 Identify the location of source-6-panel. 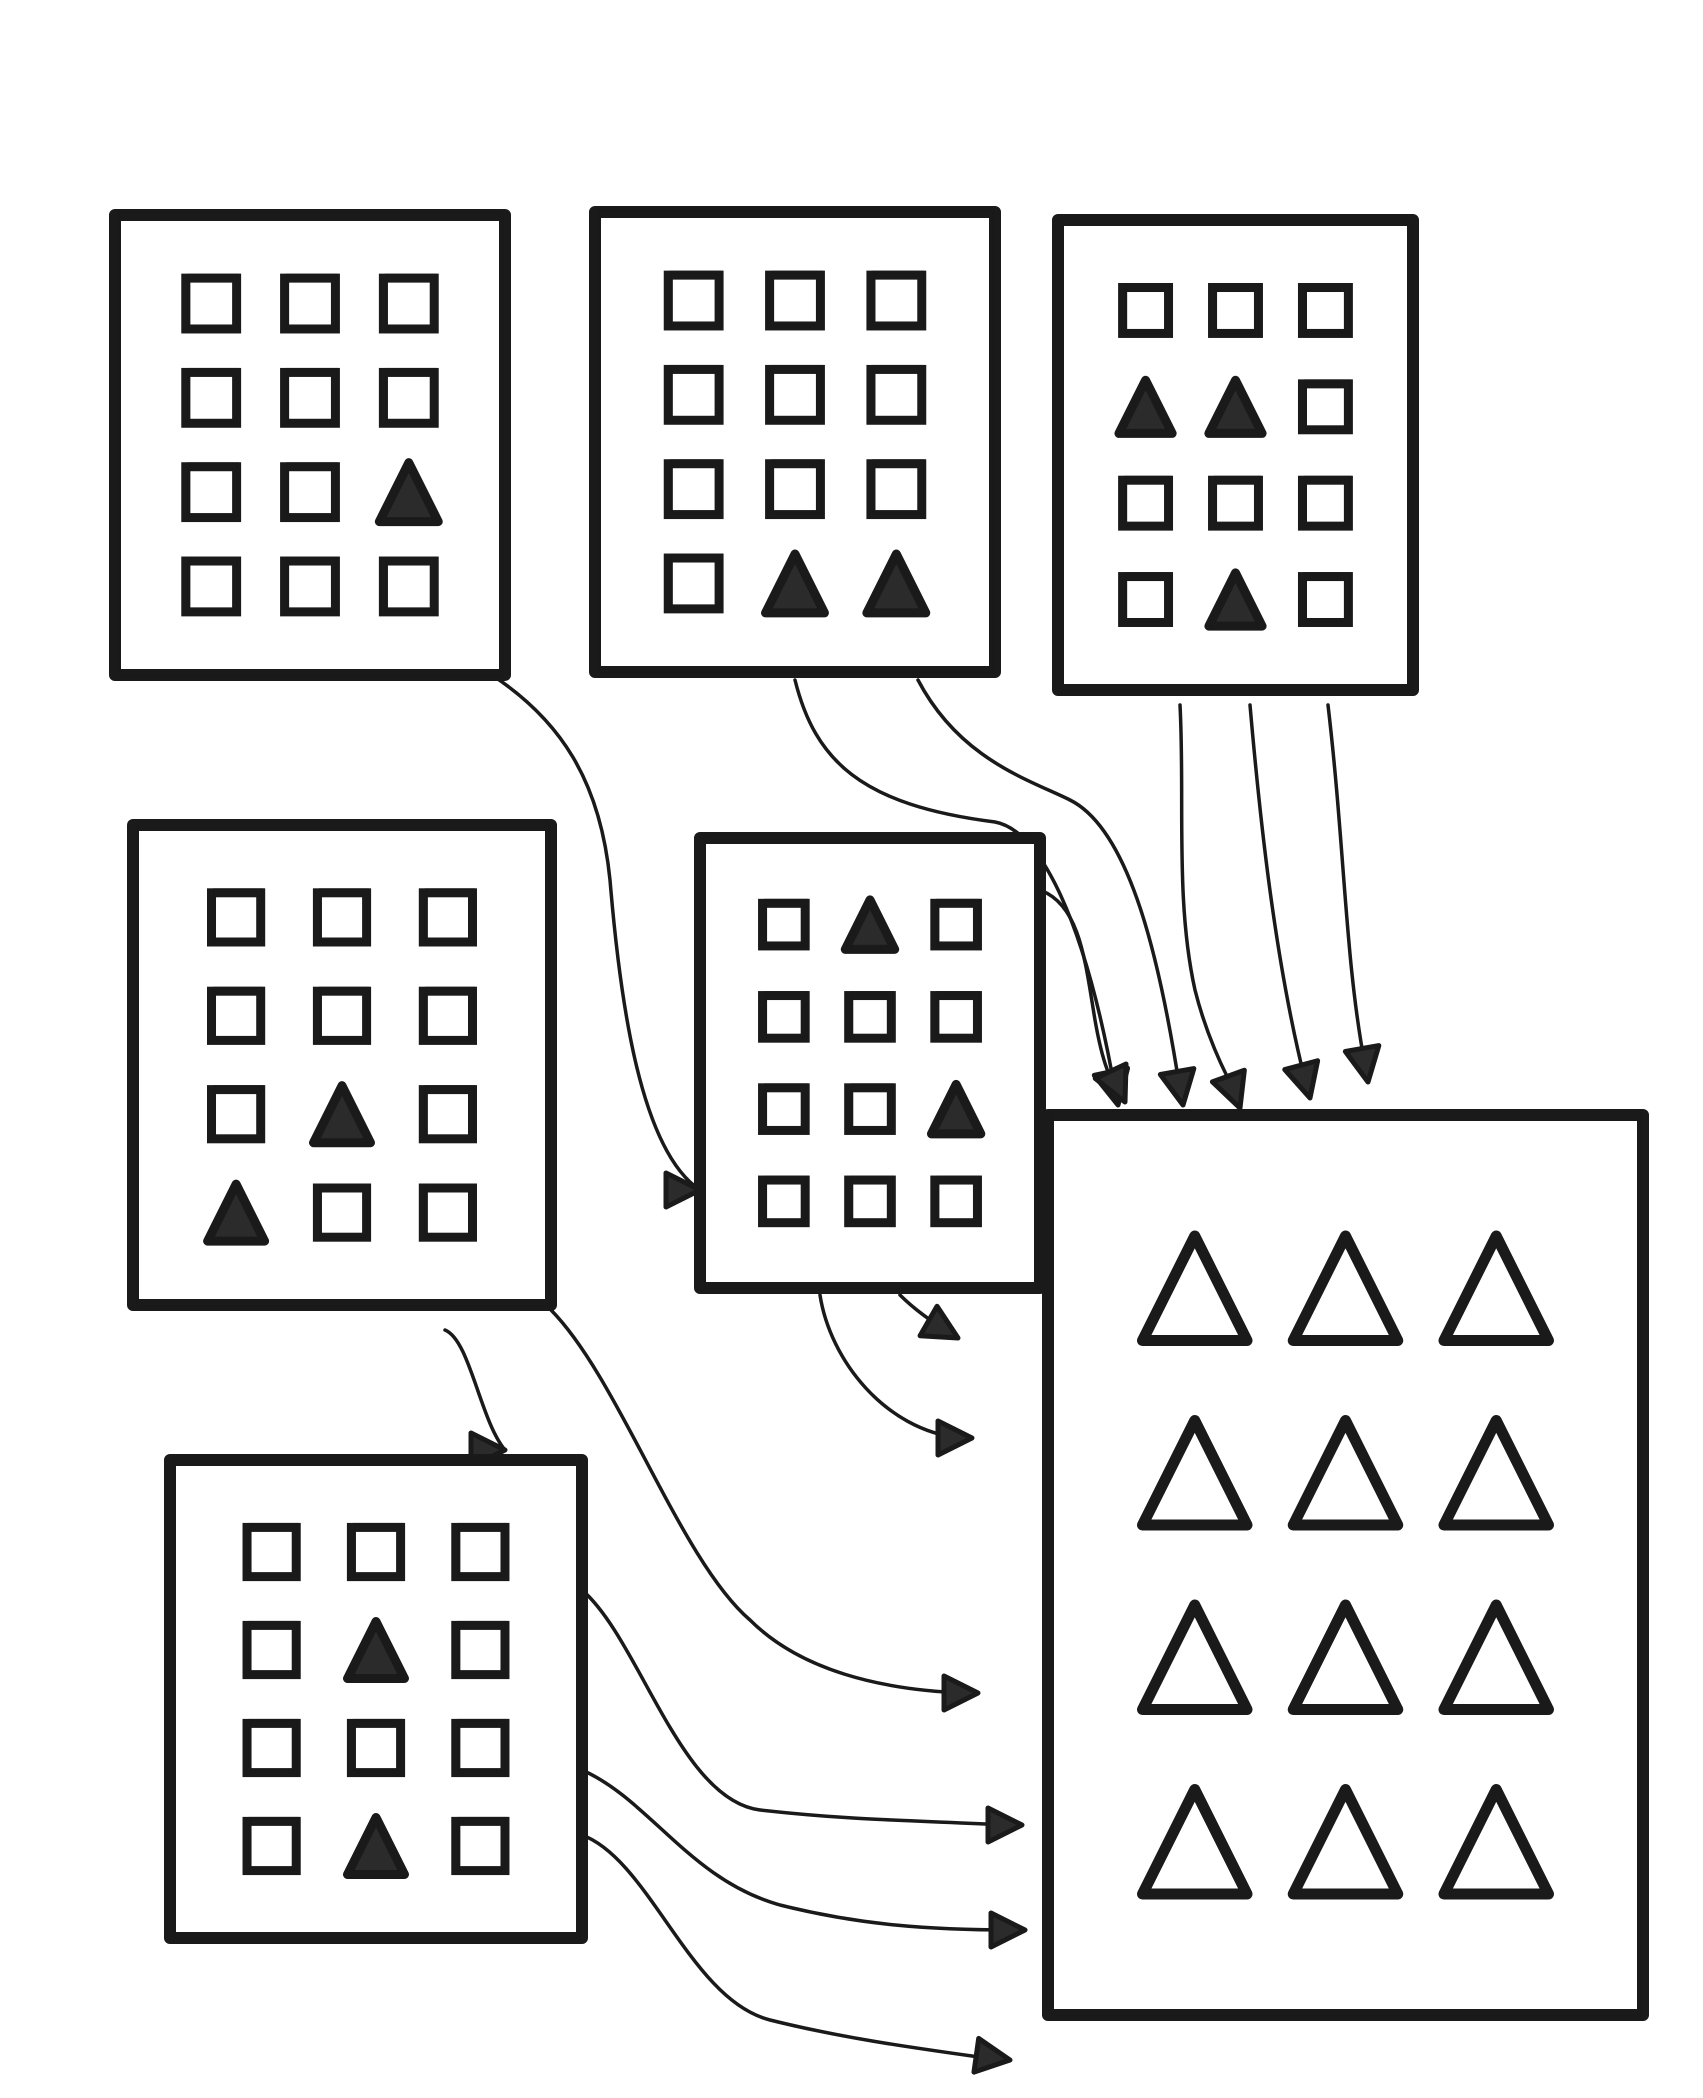
(376, 1699).